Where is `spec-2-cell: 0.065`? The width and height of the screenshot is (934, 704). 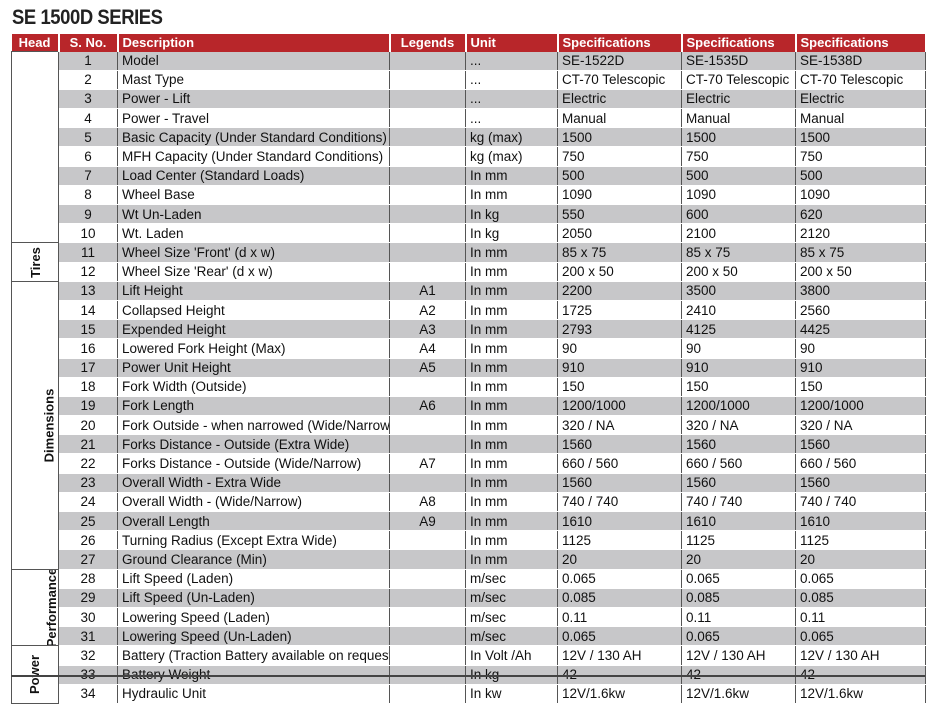
spec-2-cell: 0.065 is located at coordinates (738, 636).